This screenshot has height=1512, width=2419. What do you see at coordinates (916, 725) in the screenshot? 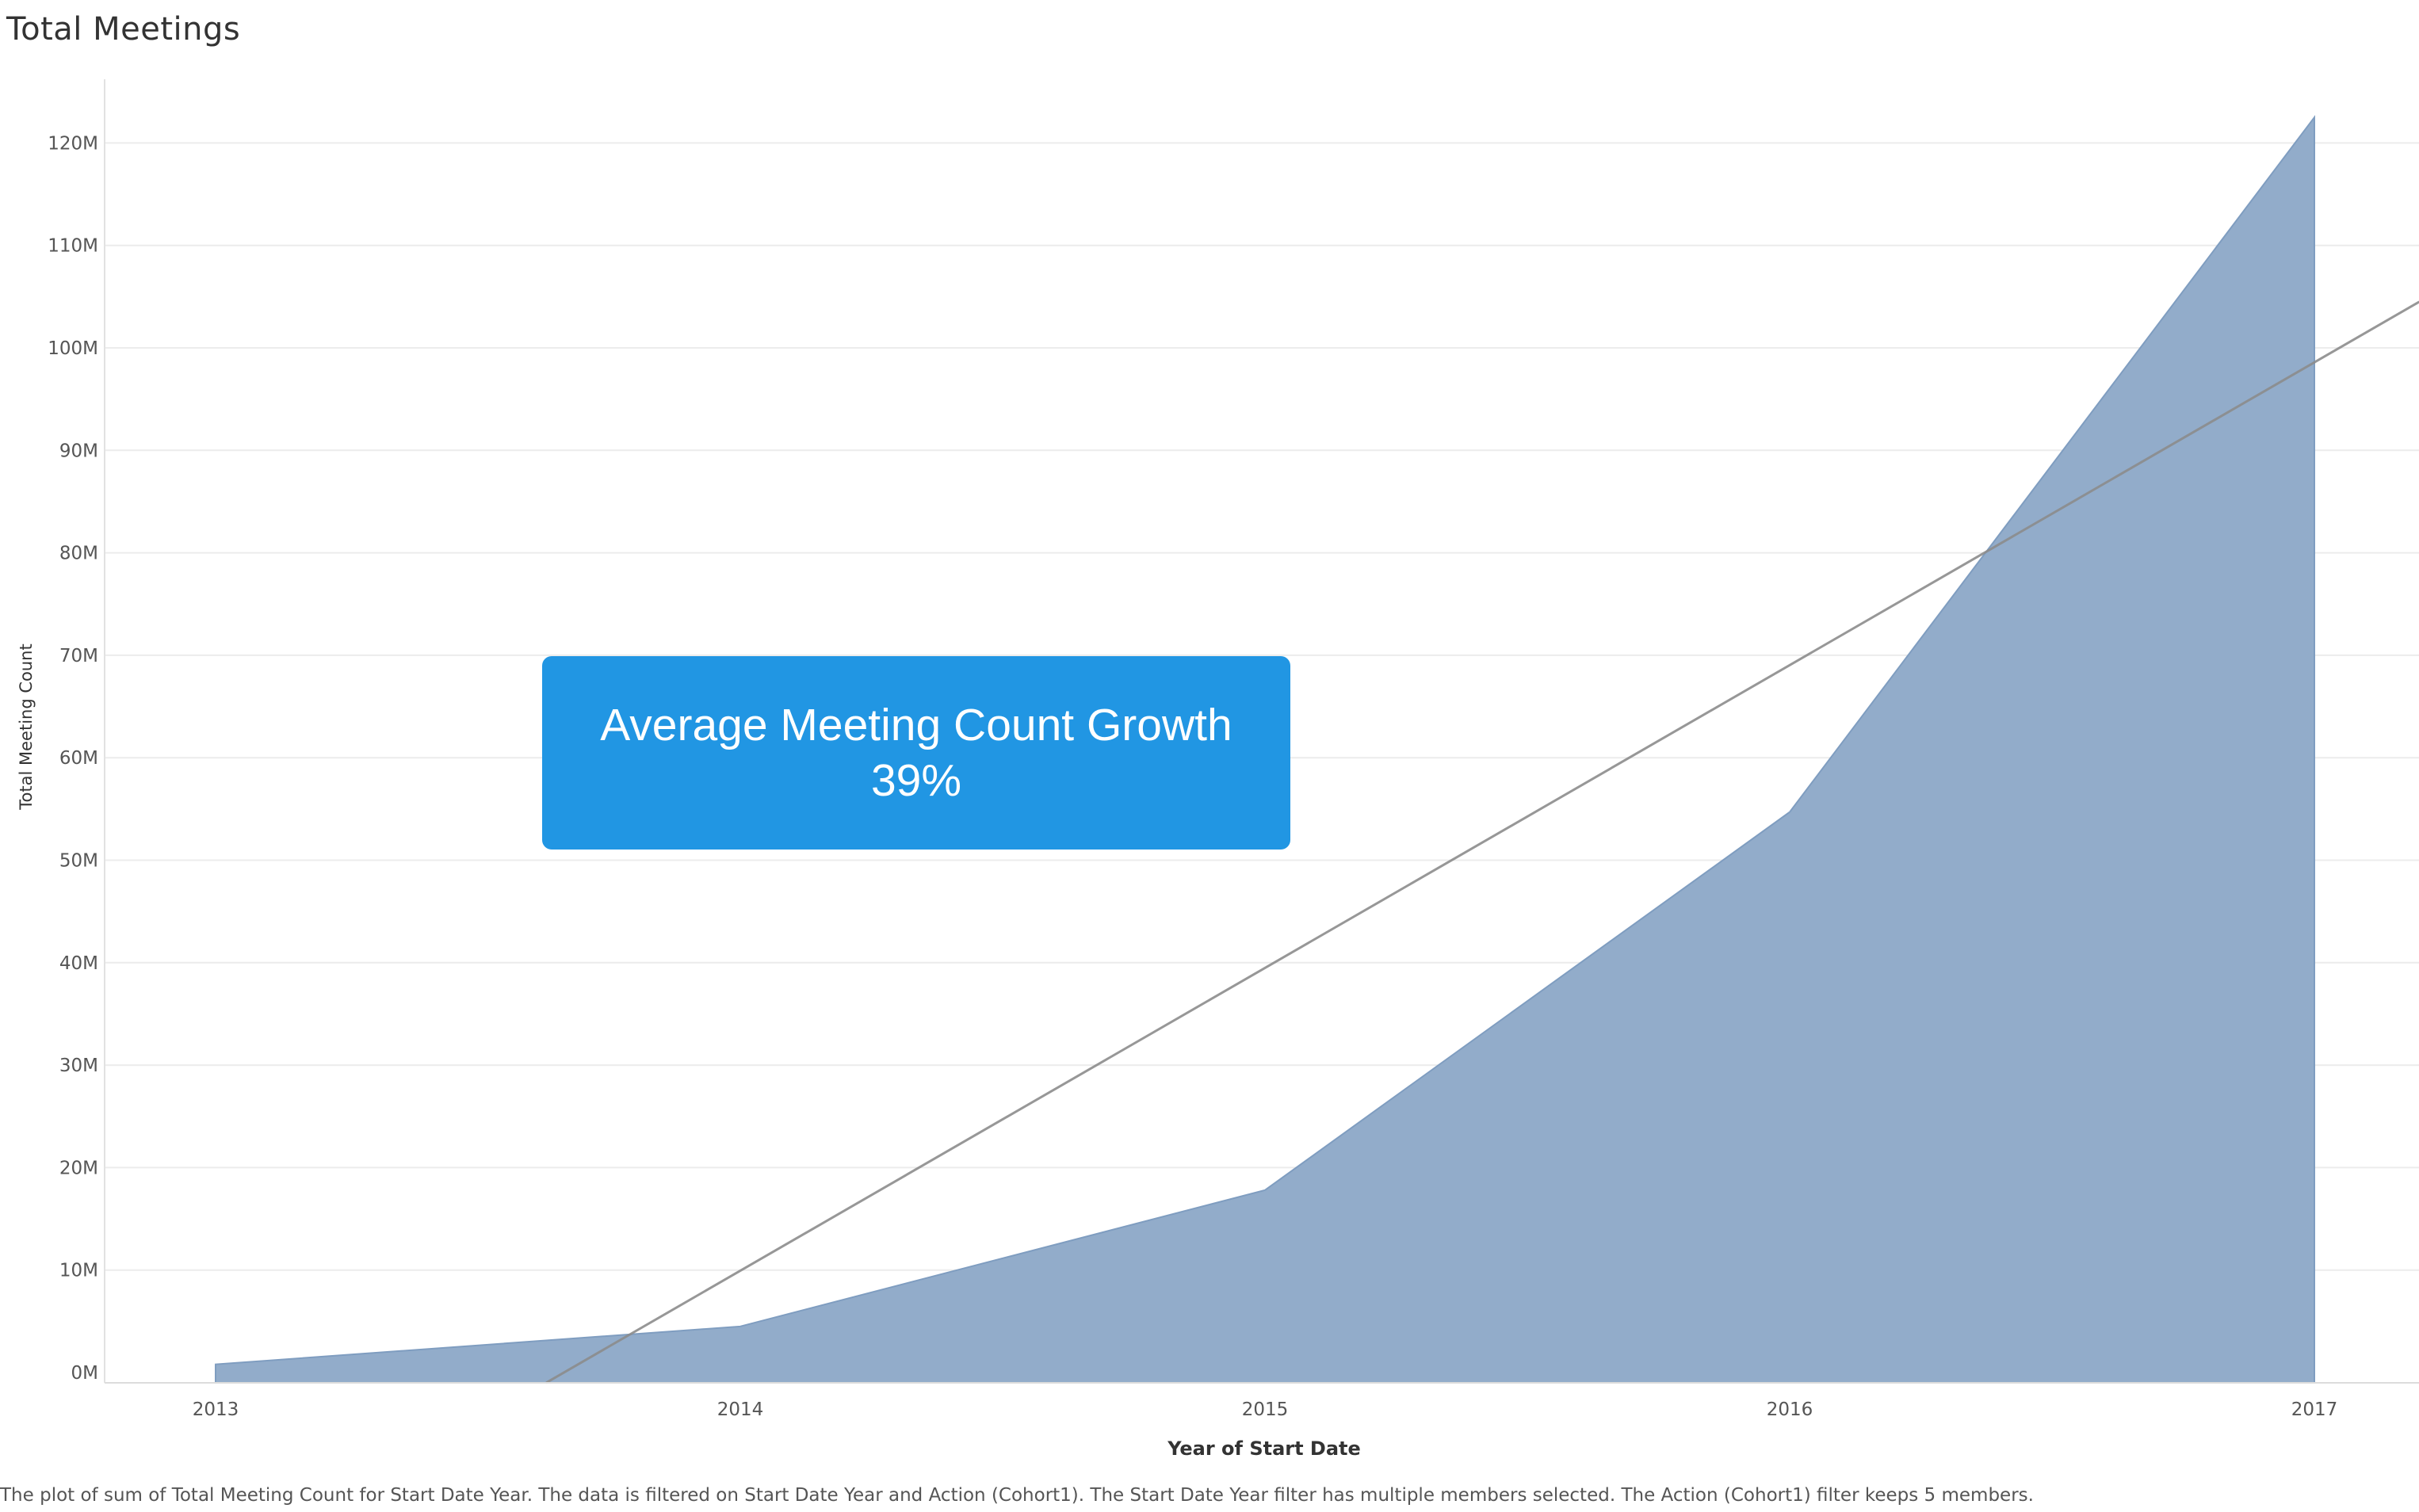
I see `callout-label: Average Meeting Count Growth` at bounding box center [916, 725].